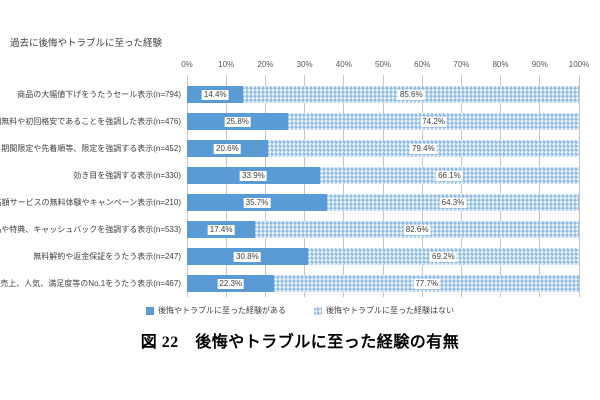  Describe the element at coordinates (300, 310) in the screenshot. I see `legend: 後悔やトラブルに至った経験がある 後悔やトラブルに至った経験はない` at that location.